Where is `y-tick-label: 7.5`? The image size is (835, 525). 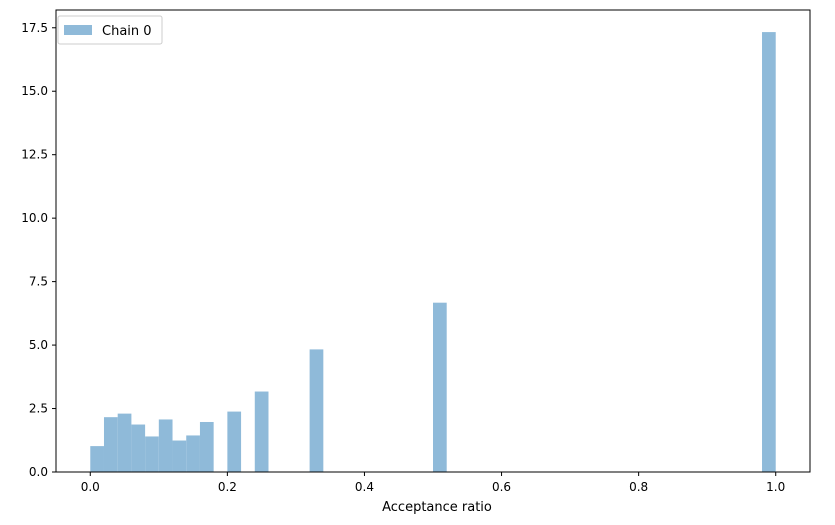
y-tick-label: 7.5 is located at coordinates (38, 282).